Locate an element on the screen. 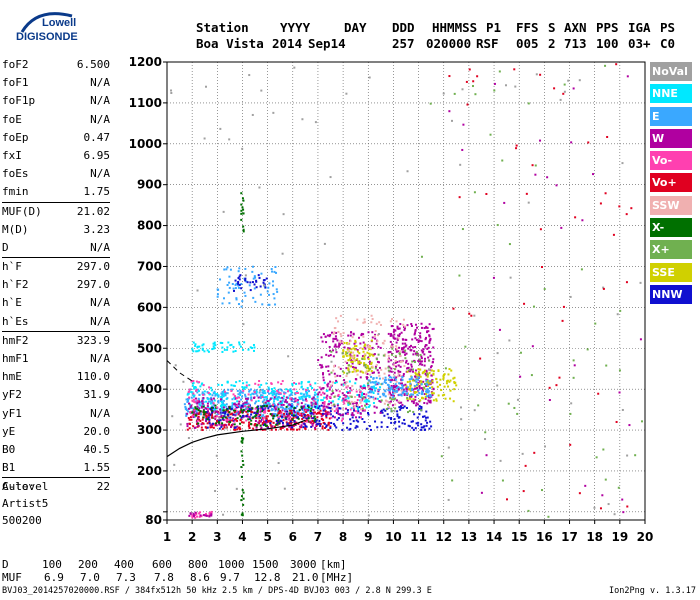 Image resolution: width=700 pixels, height=600 pixels. x-tick-label: 9 is located at coordinates (368, 537).